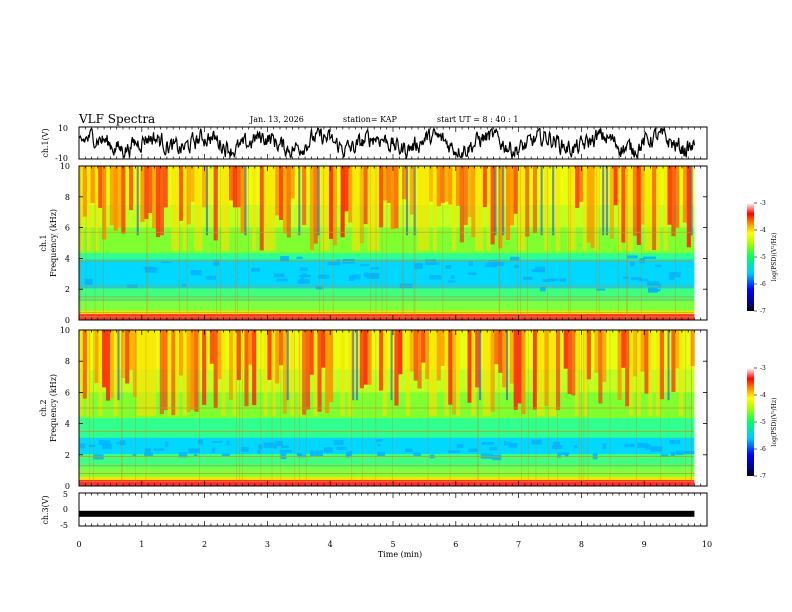 The width and height of the screenshot is (792, 612). What do you see at coordinates (763, 422) in the screenshot?
I see `ch2-colorbar-tick-label: -5` at bounding box center [763, 422].